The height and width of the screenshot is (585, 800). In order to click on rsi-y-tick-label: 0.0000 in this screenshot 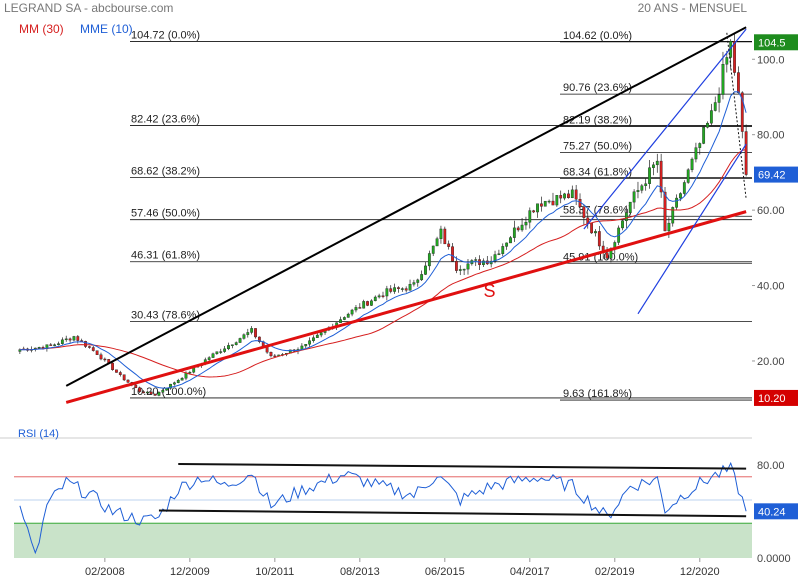, I will do `click(774, 559)`.